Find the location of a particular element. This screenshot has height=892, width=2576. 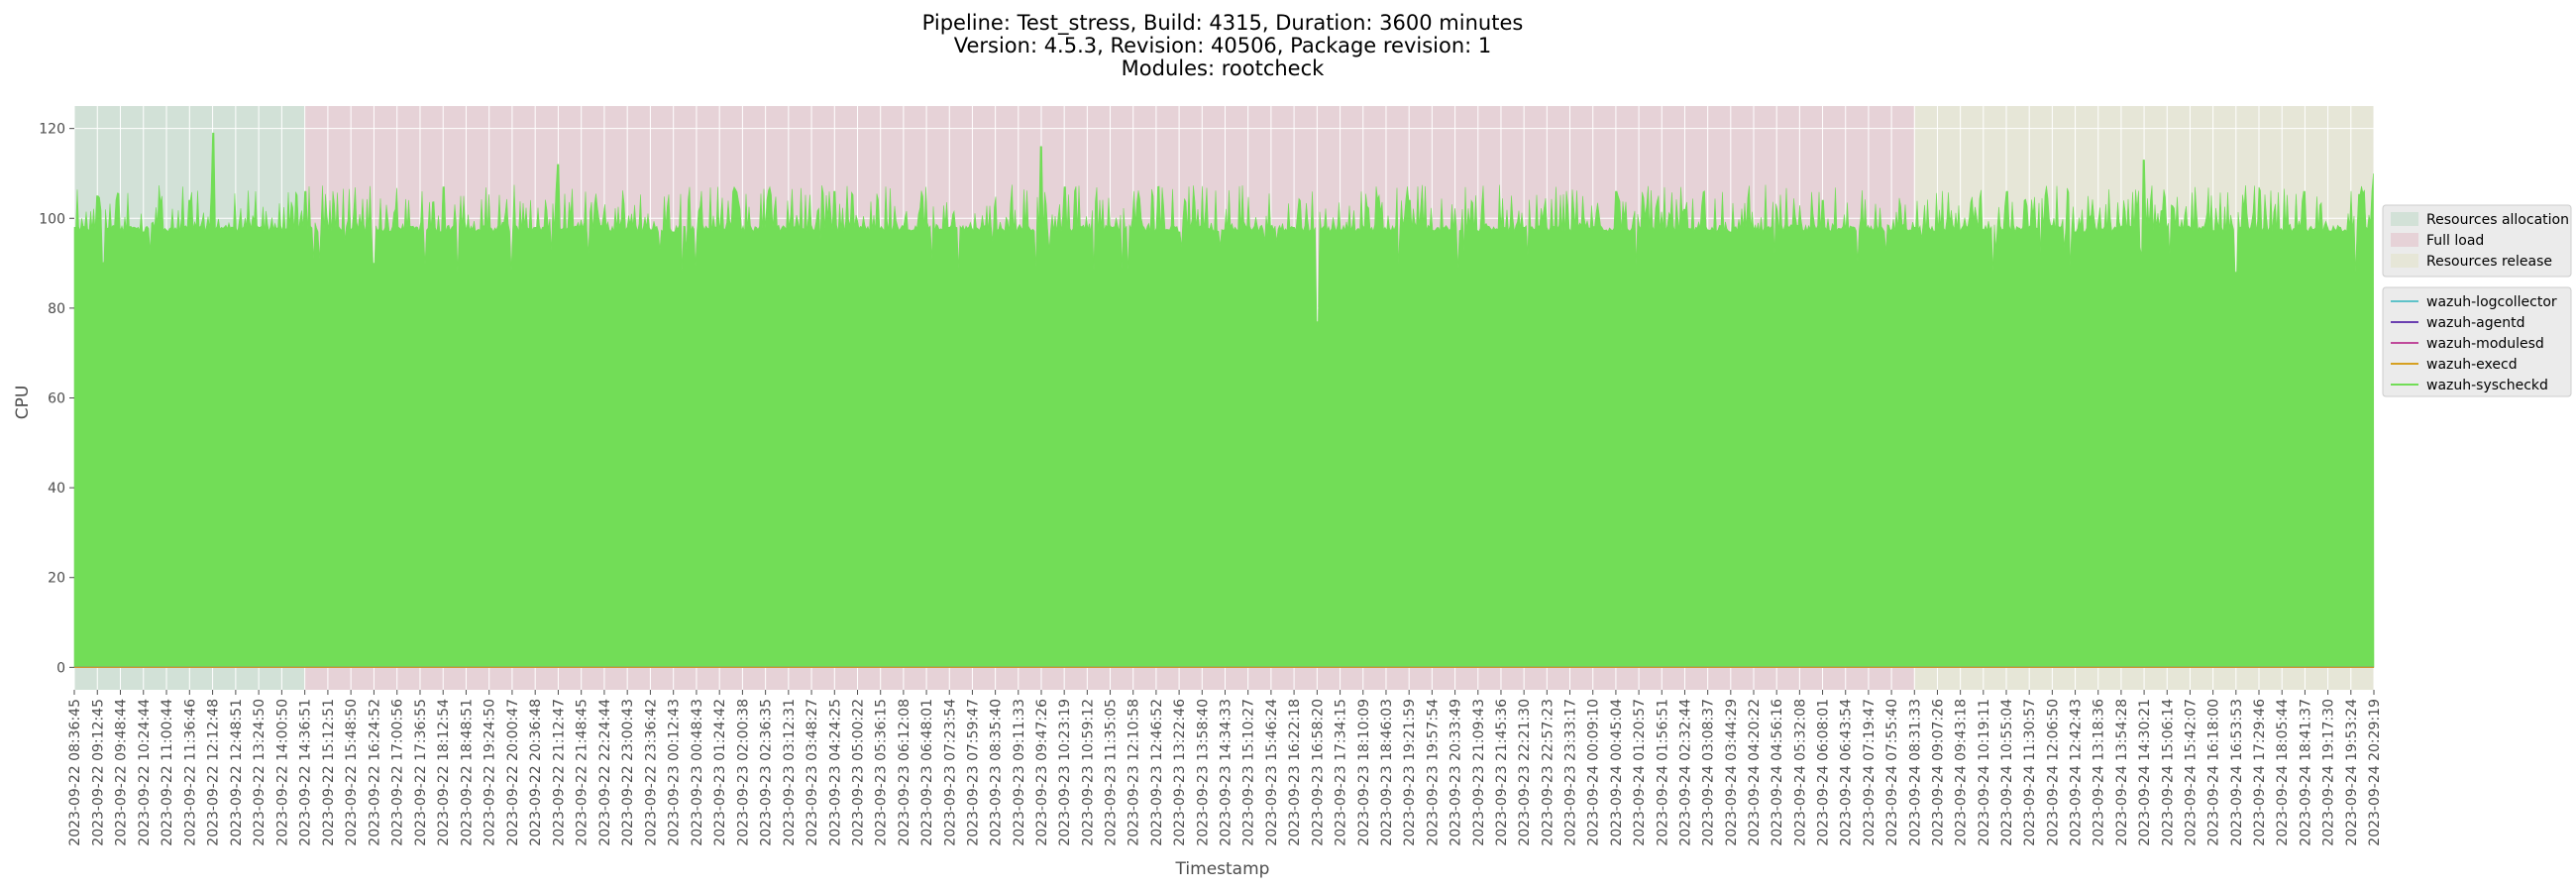

x-tick-label: 2023-09-24 10:55:04 is located at coordinates (2007, 773).